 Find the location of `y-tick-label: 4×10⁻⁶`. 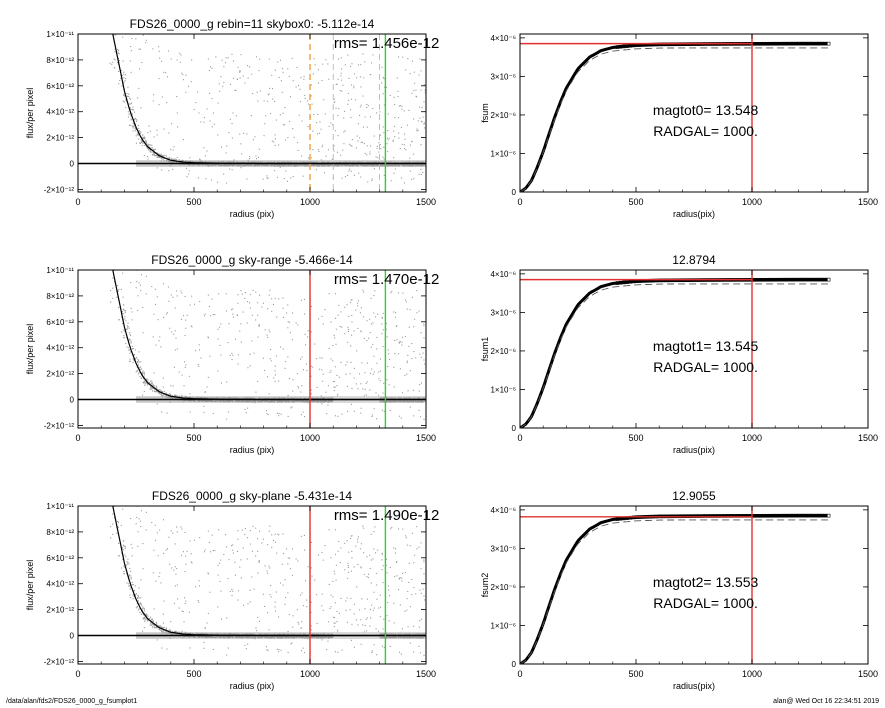

y-tick-label: 4×10⁻⁶ is located at coordinates (503, 38).